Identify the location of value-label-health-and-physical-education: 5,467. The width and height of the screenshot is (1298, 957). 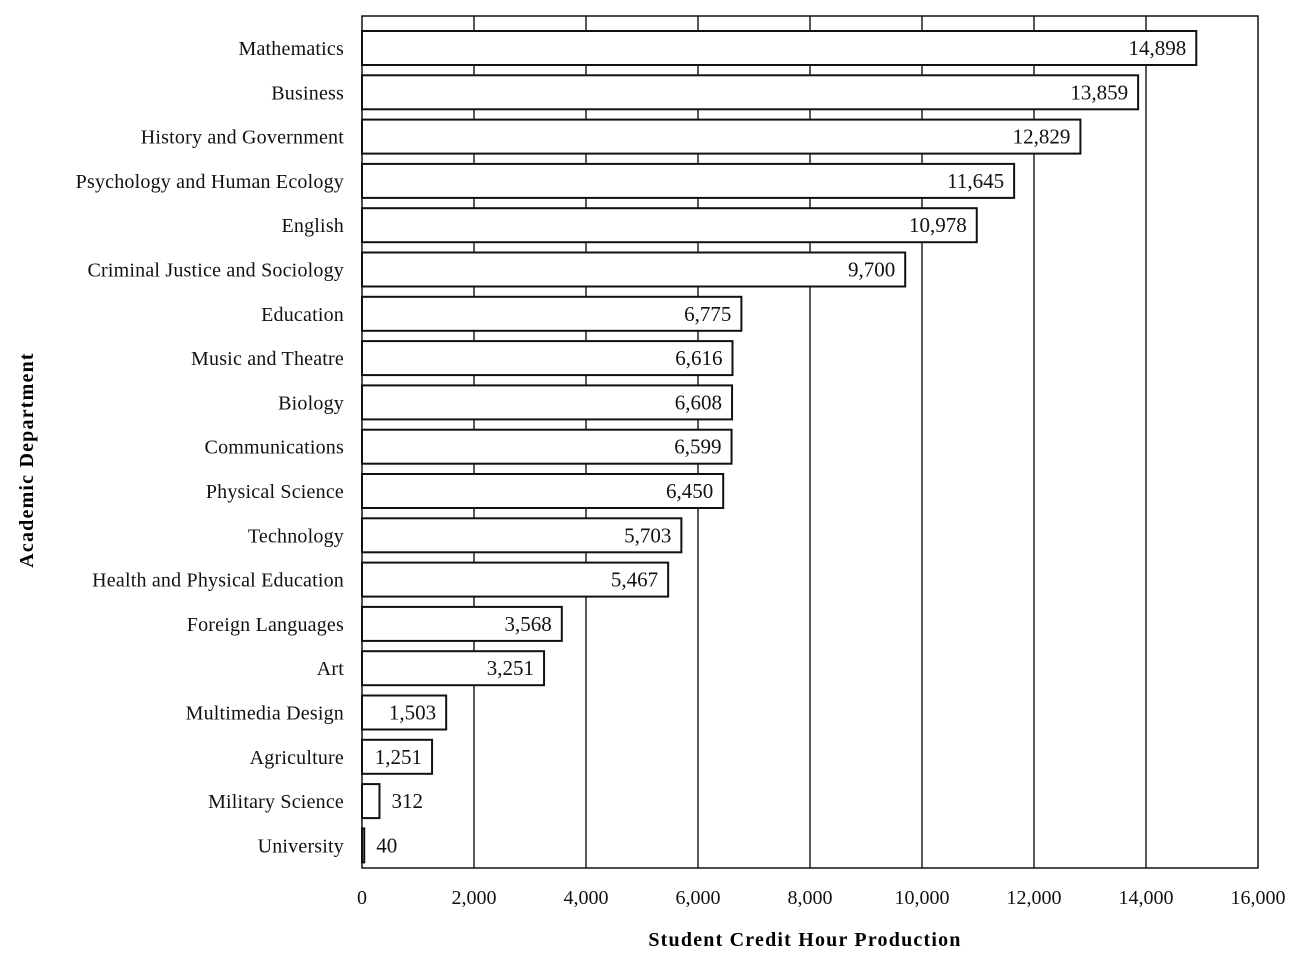
(634, 580).